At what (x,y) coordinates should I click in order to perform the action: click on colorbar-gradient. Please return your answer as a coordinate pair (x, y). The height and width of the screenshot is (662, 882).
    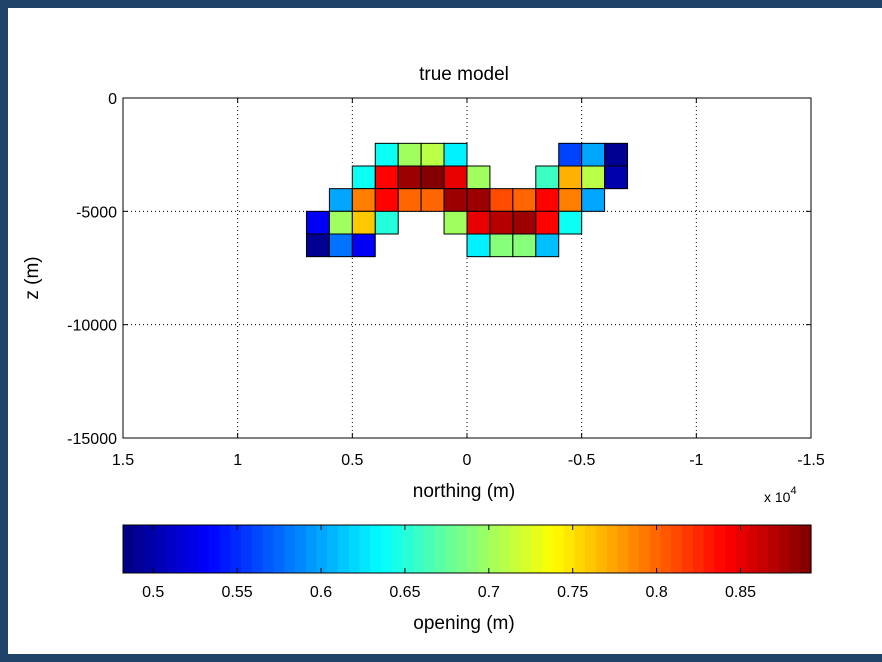
    Looking at the image, I should click on (467, 549).